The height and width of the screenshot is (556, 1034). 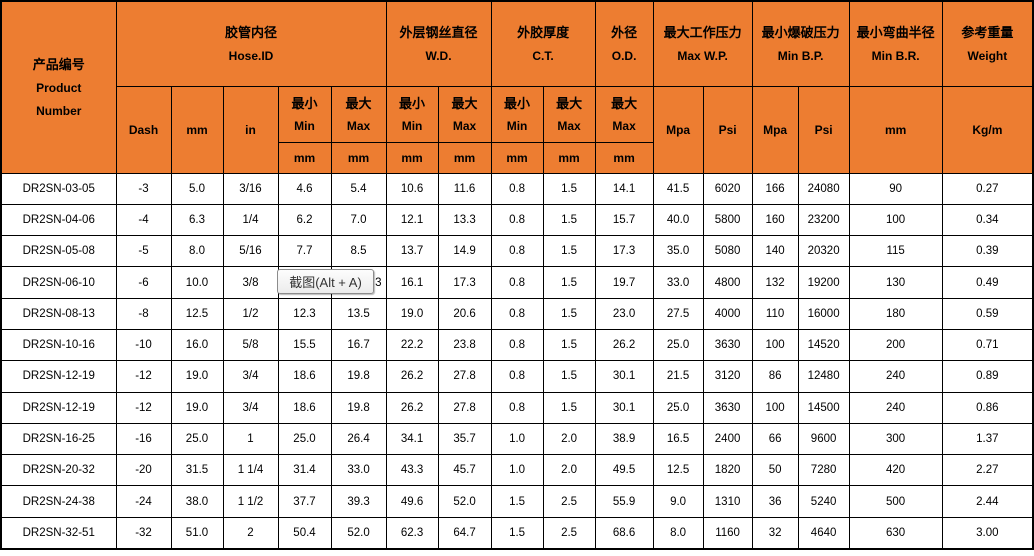 I want to click on value-cell: 12.1, so click(x=412, y=220).